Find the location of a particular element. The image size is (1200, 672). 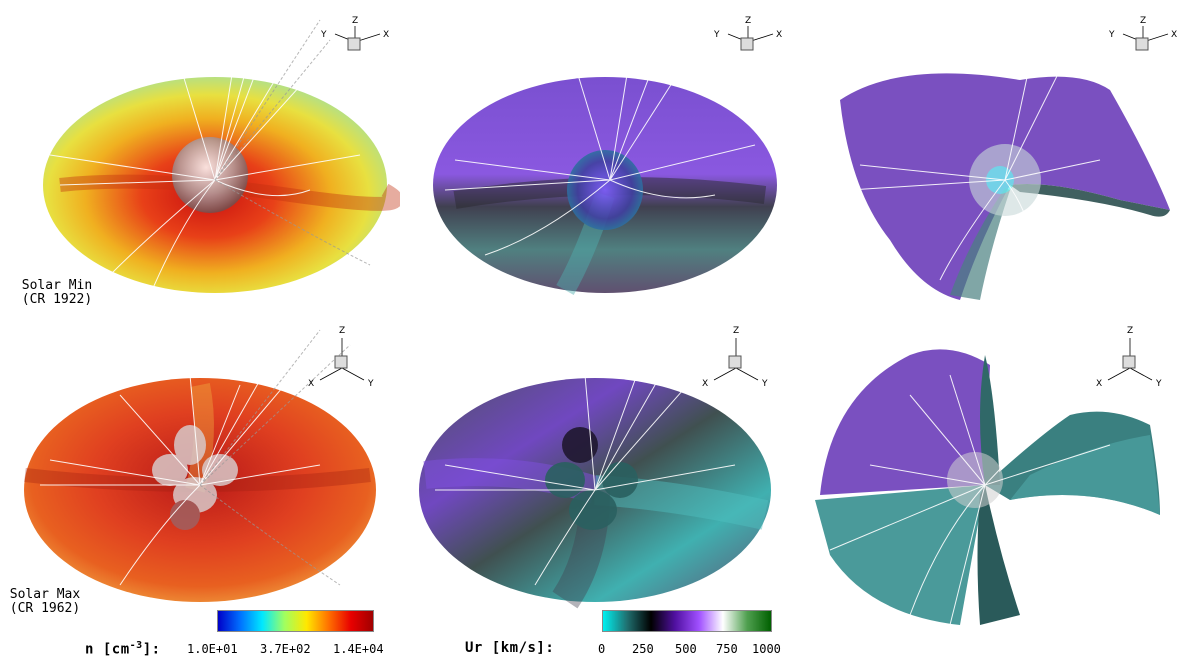

velocity-panel-solar-min is located at coordinates (610, 160).